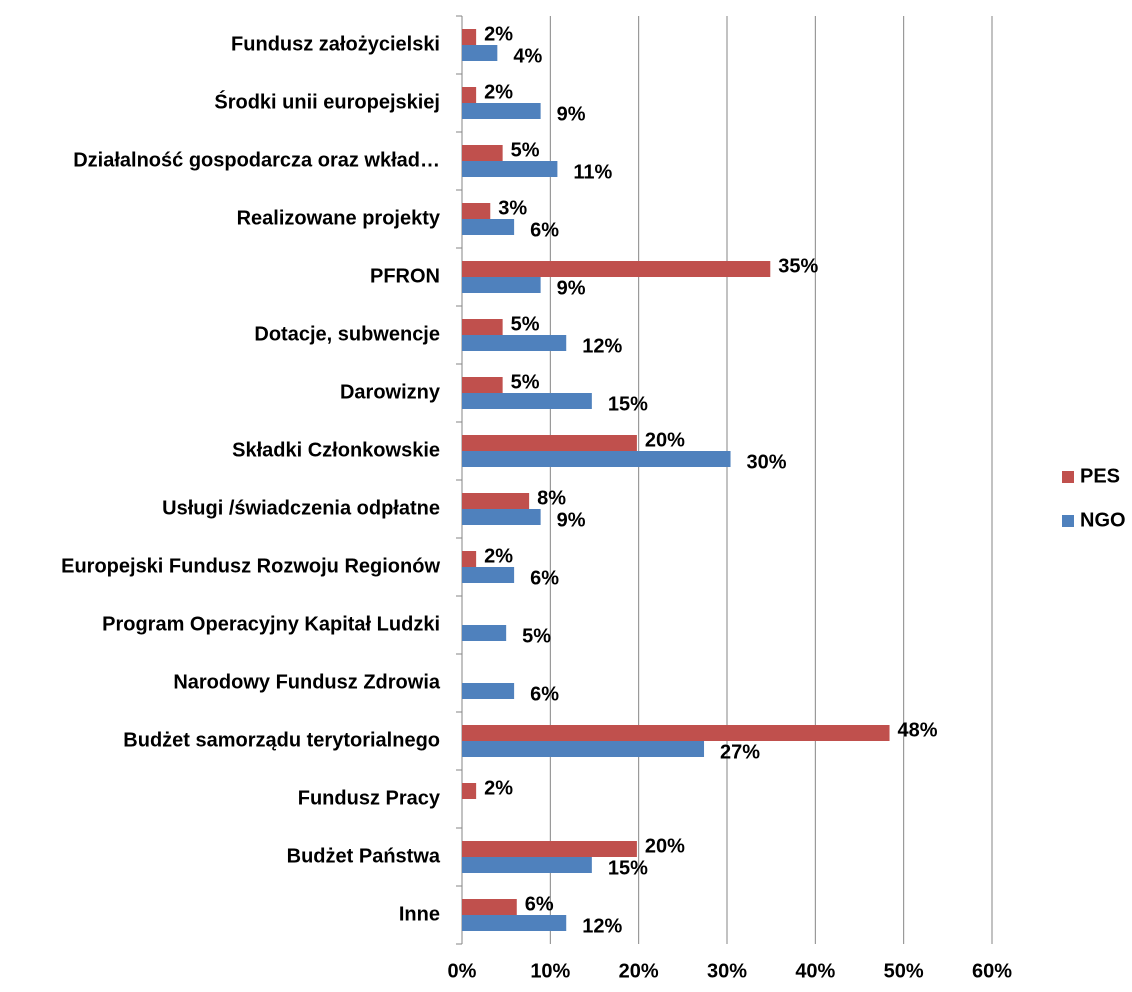  Describe the element at coordinates (369, 798) in the screenshot. I see `y-tick-label: Fundusz Pracy` at that location.